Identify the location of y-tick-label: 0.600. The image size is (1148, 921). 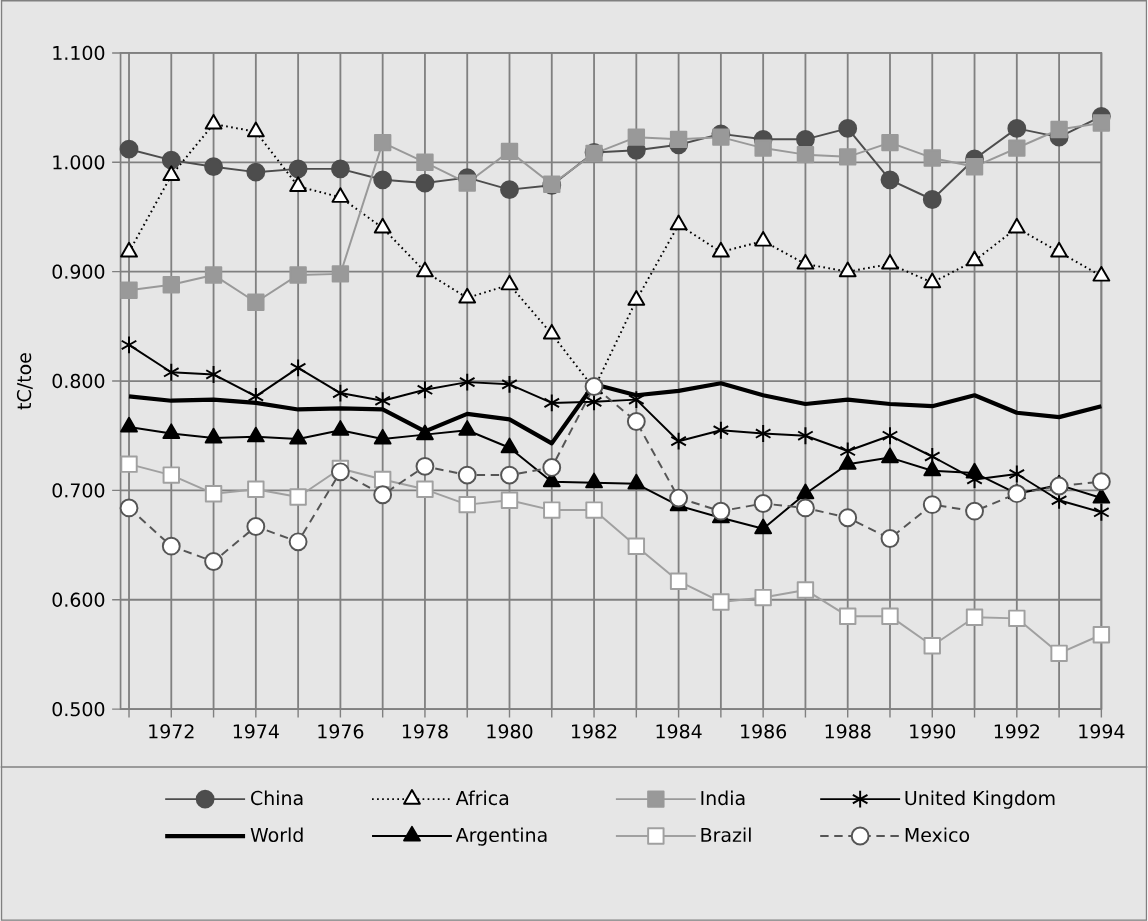
(78, 599).